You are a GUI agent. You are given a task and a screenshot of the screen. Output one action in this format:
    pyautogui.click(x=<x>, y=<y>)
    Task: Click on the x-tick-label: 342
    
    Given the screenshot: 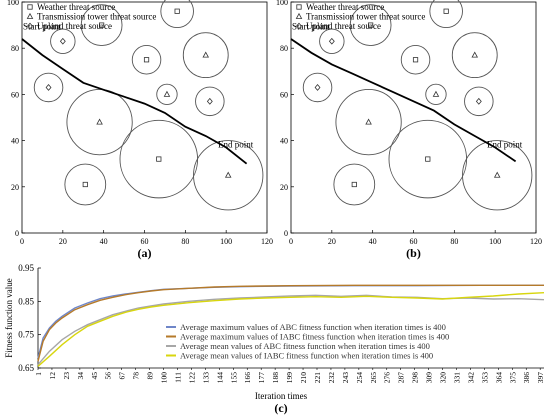 What is the action you would take?
    pyautogui.click(x=470, y=378)
    